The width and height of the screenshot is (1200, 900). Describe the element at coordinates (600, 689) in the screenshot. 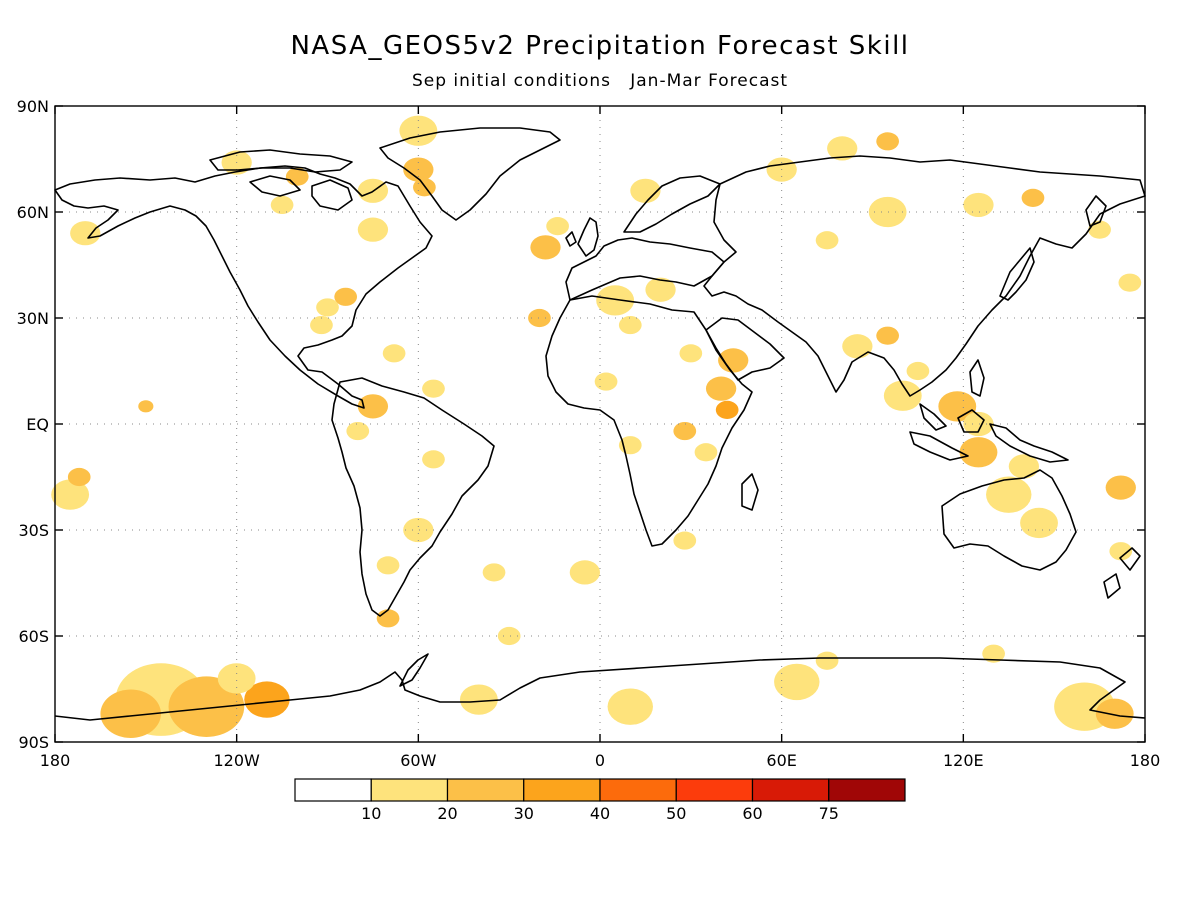

I see `coast-antarctica` at that location.